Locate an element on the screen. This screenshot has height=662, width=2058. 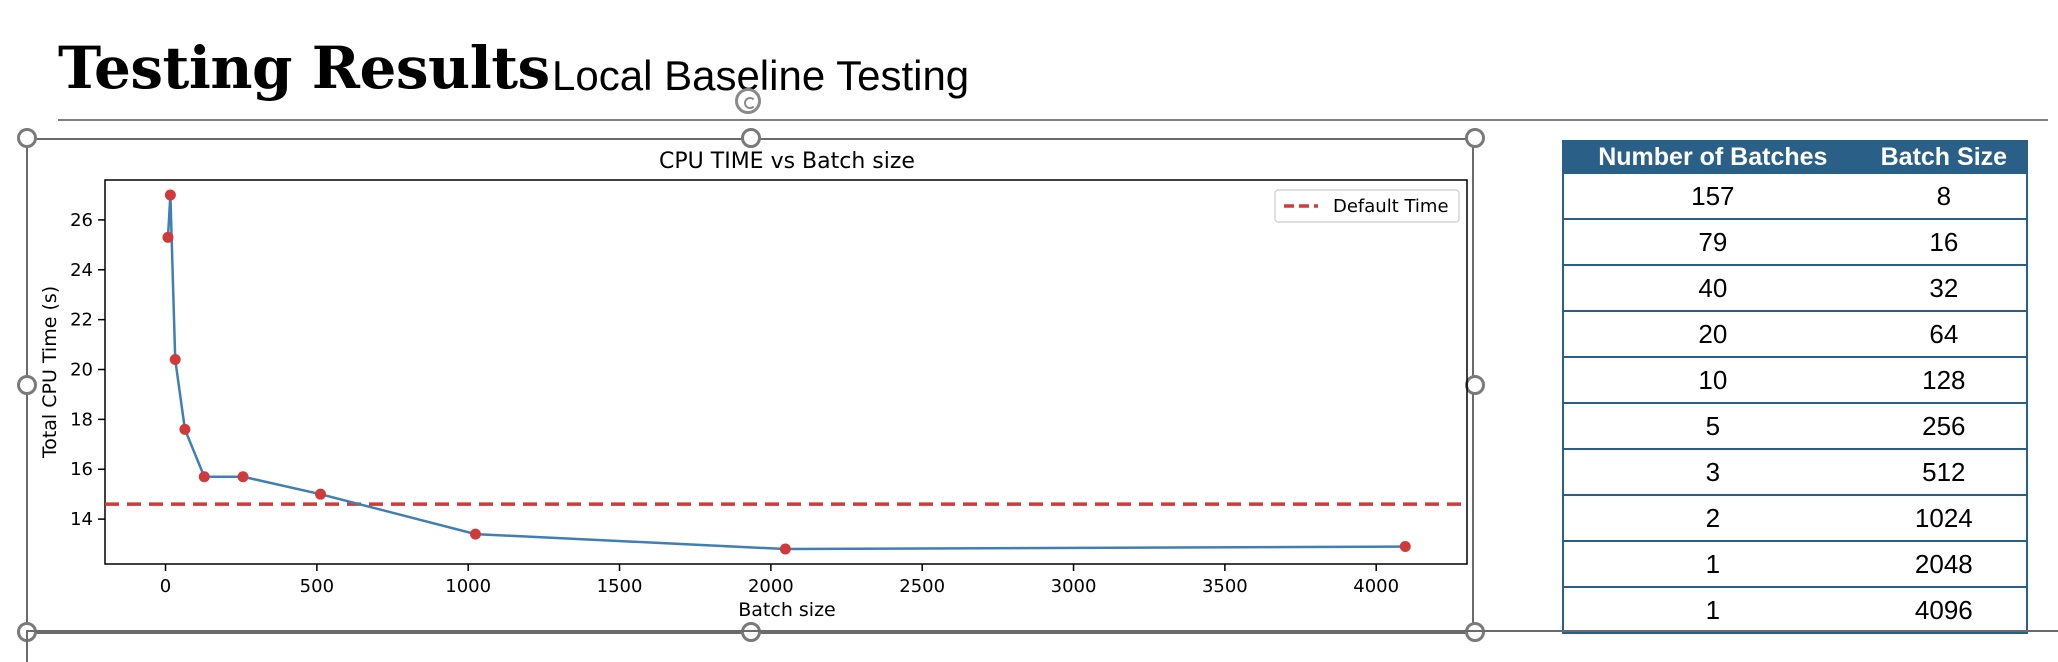
legend-label: Default Time is located at coordinates (1391, 206).